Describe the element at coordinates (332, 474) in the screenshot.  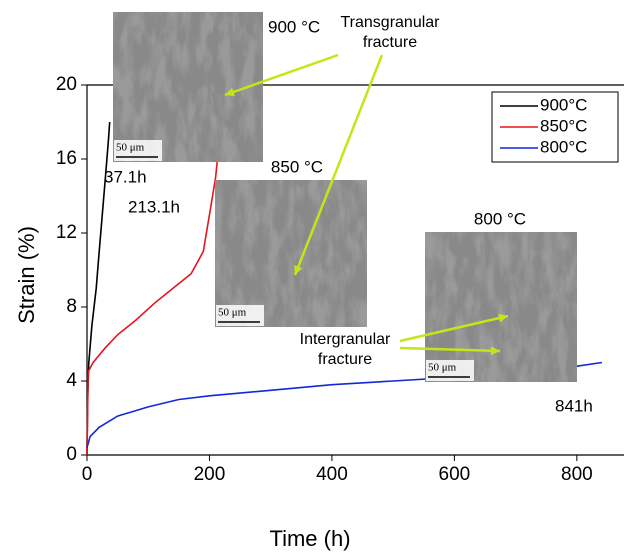
I see `x-tick-label: 400` at that location.